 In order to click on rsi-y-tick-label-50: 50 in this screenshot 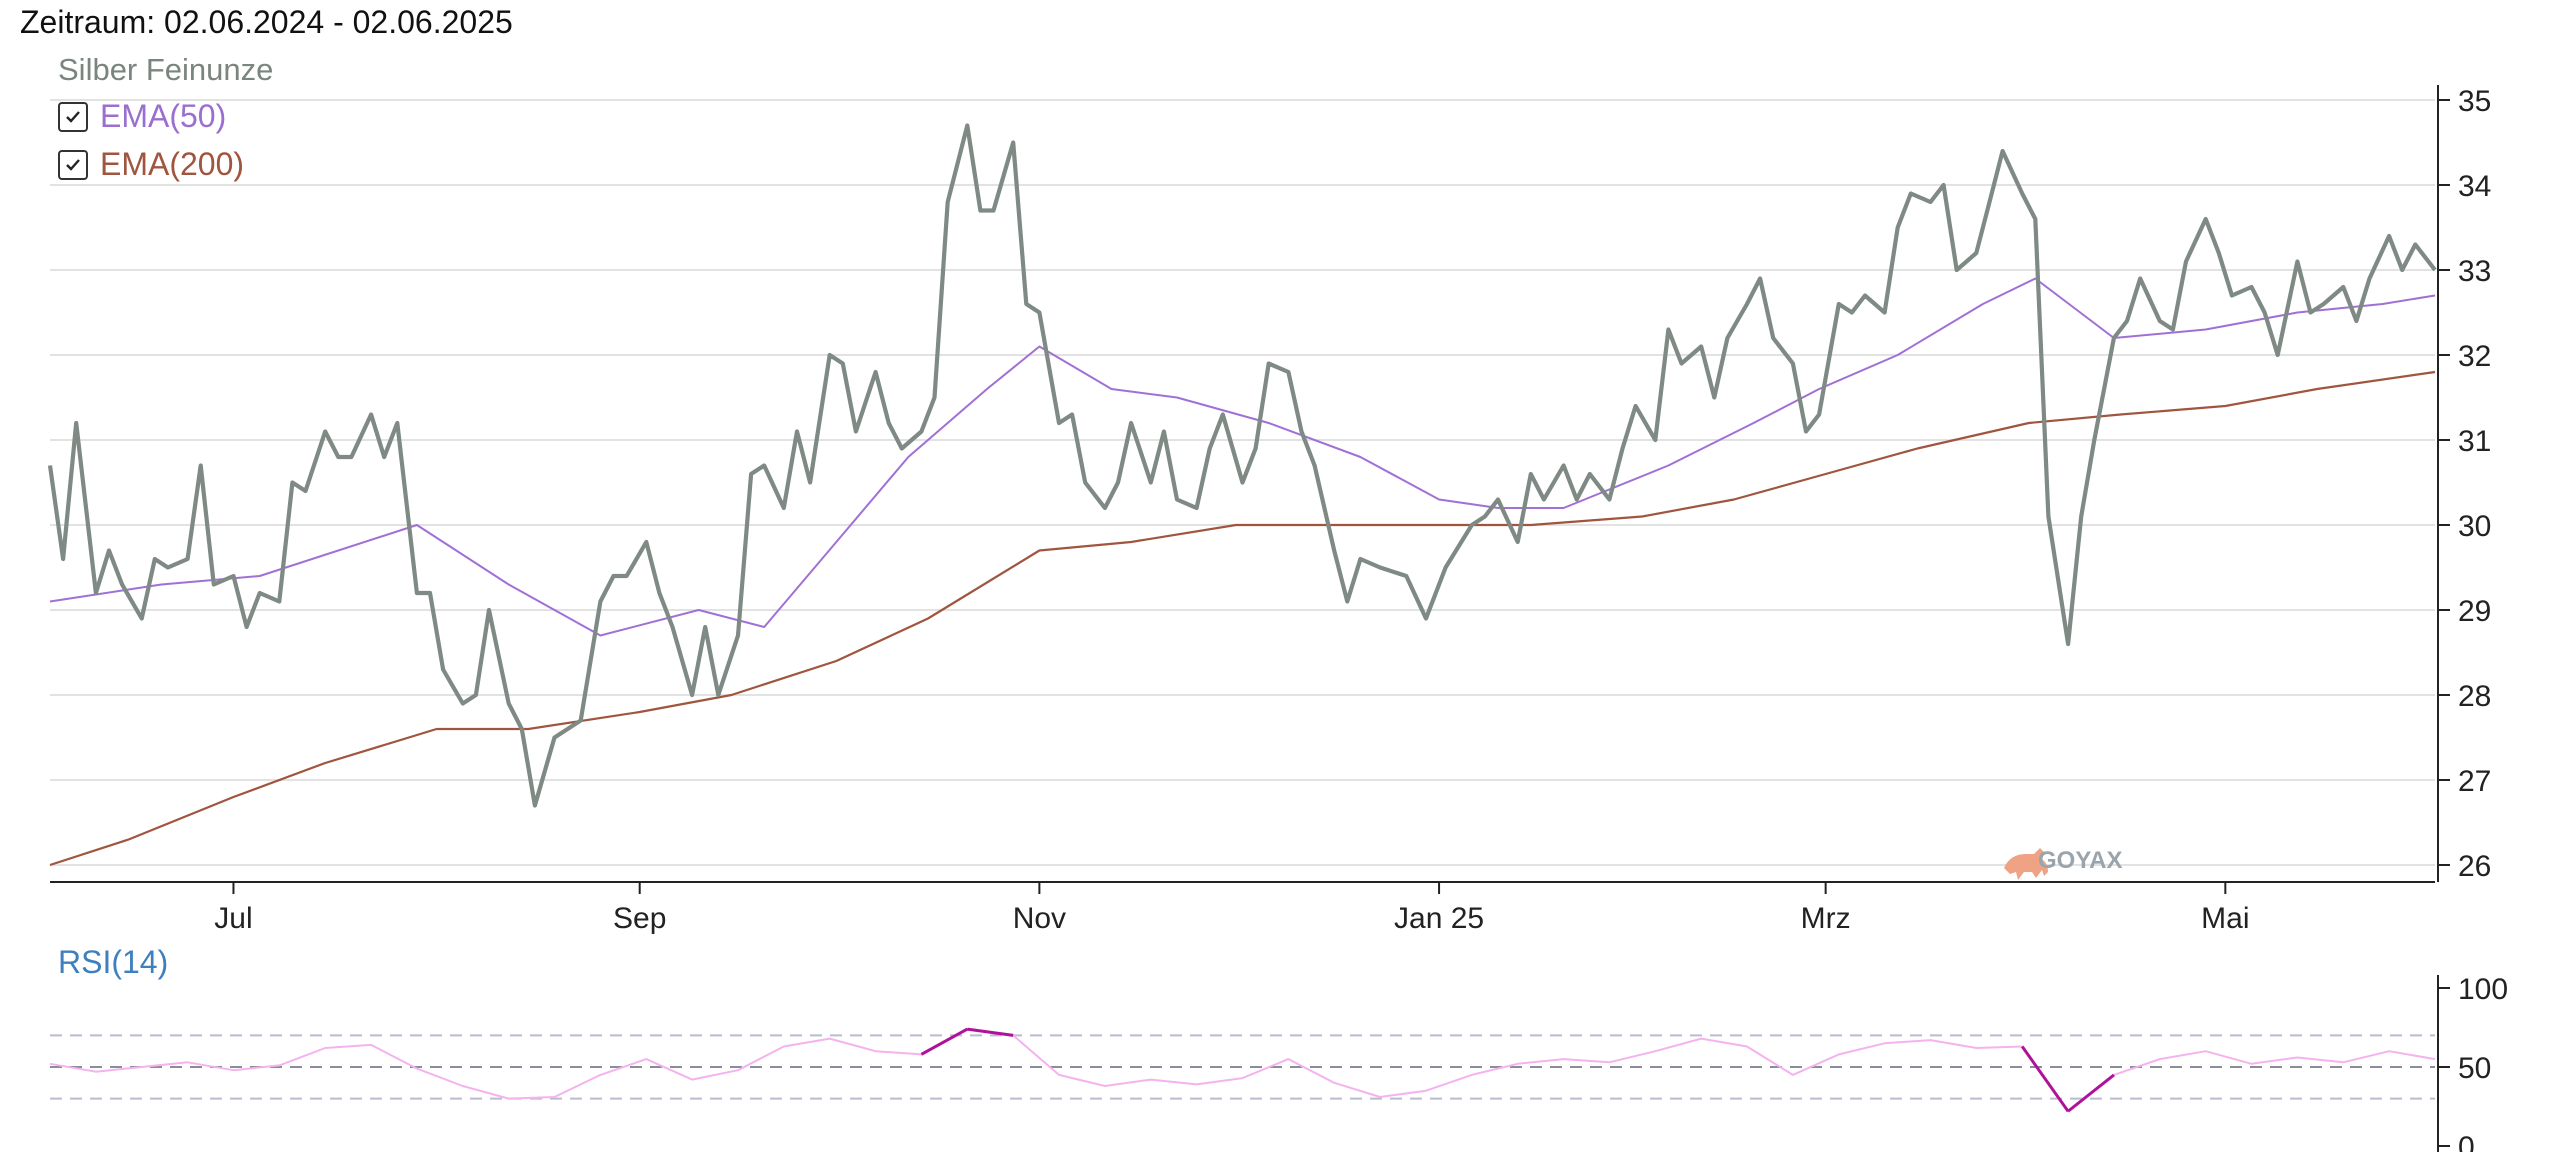, I will do `click(2474, 1068)`.